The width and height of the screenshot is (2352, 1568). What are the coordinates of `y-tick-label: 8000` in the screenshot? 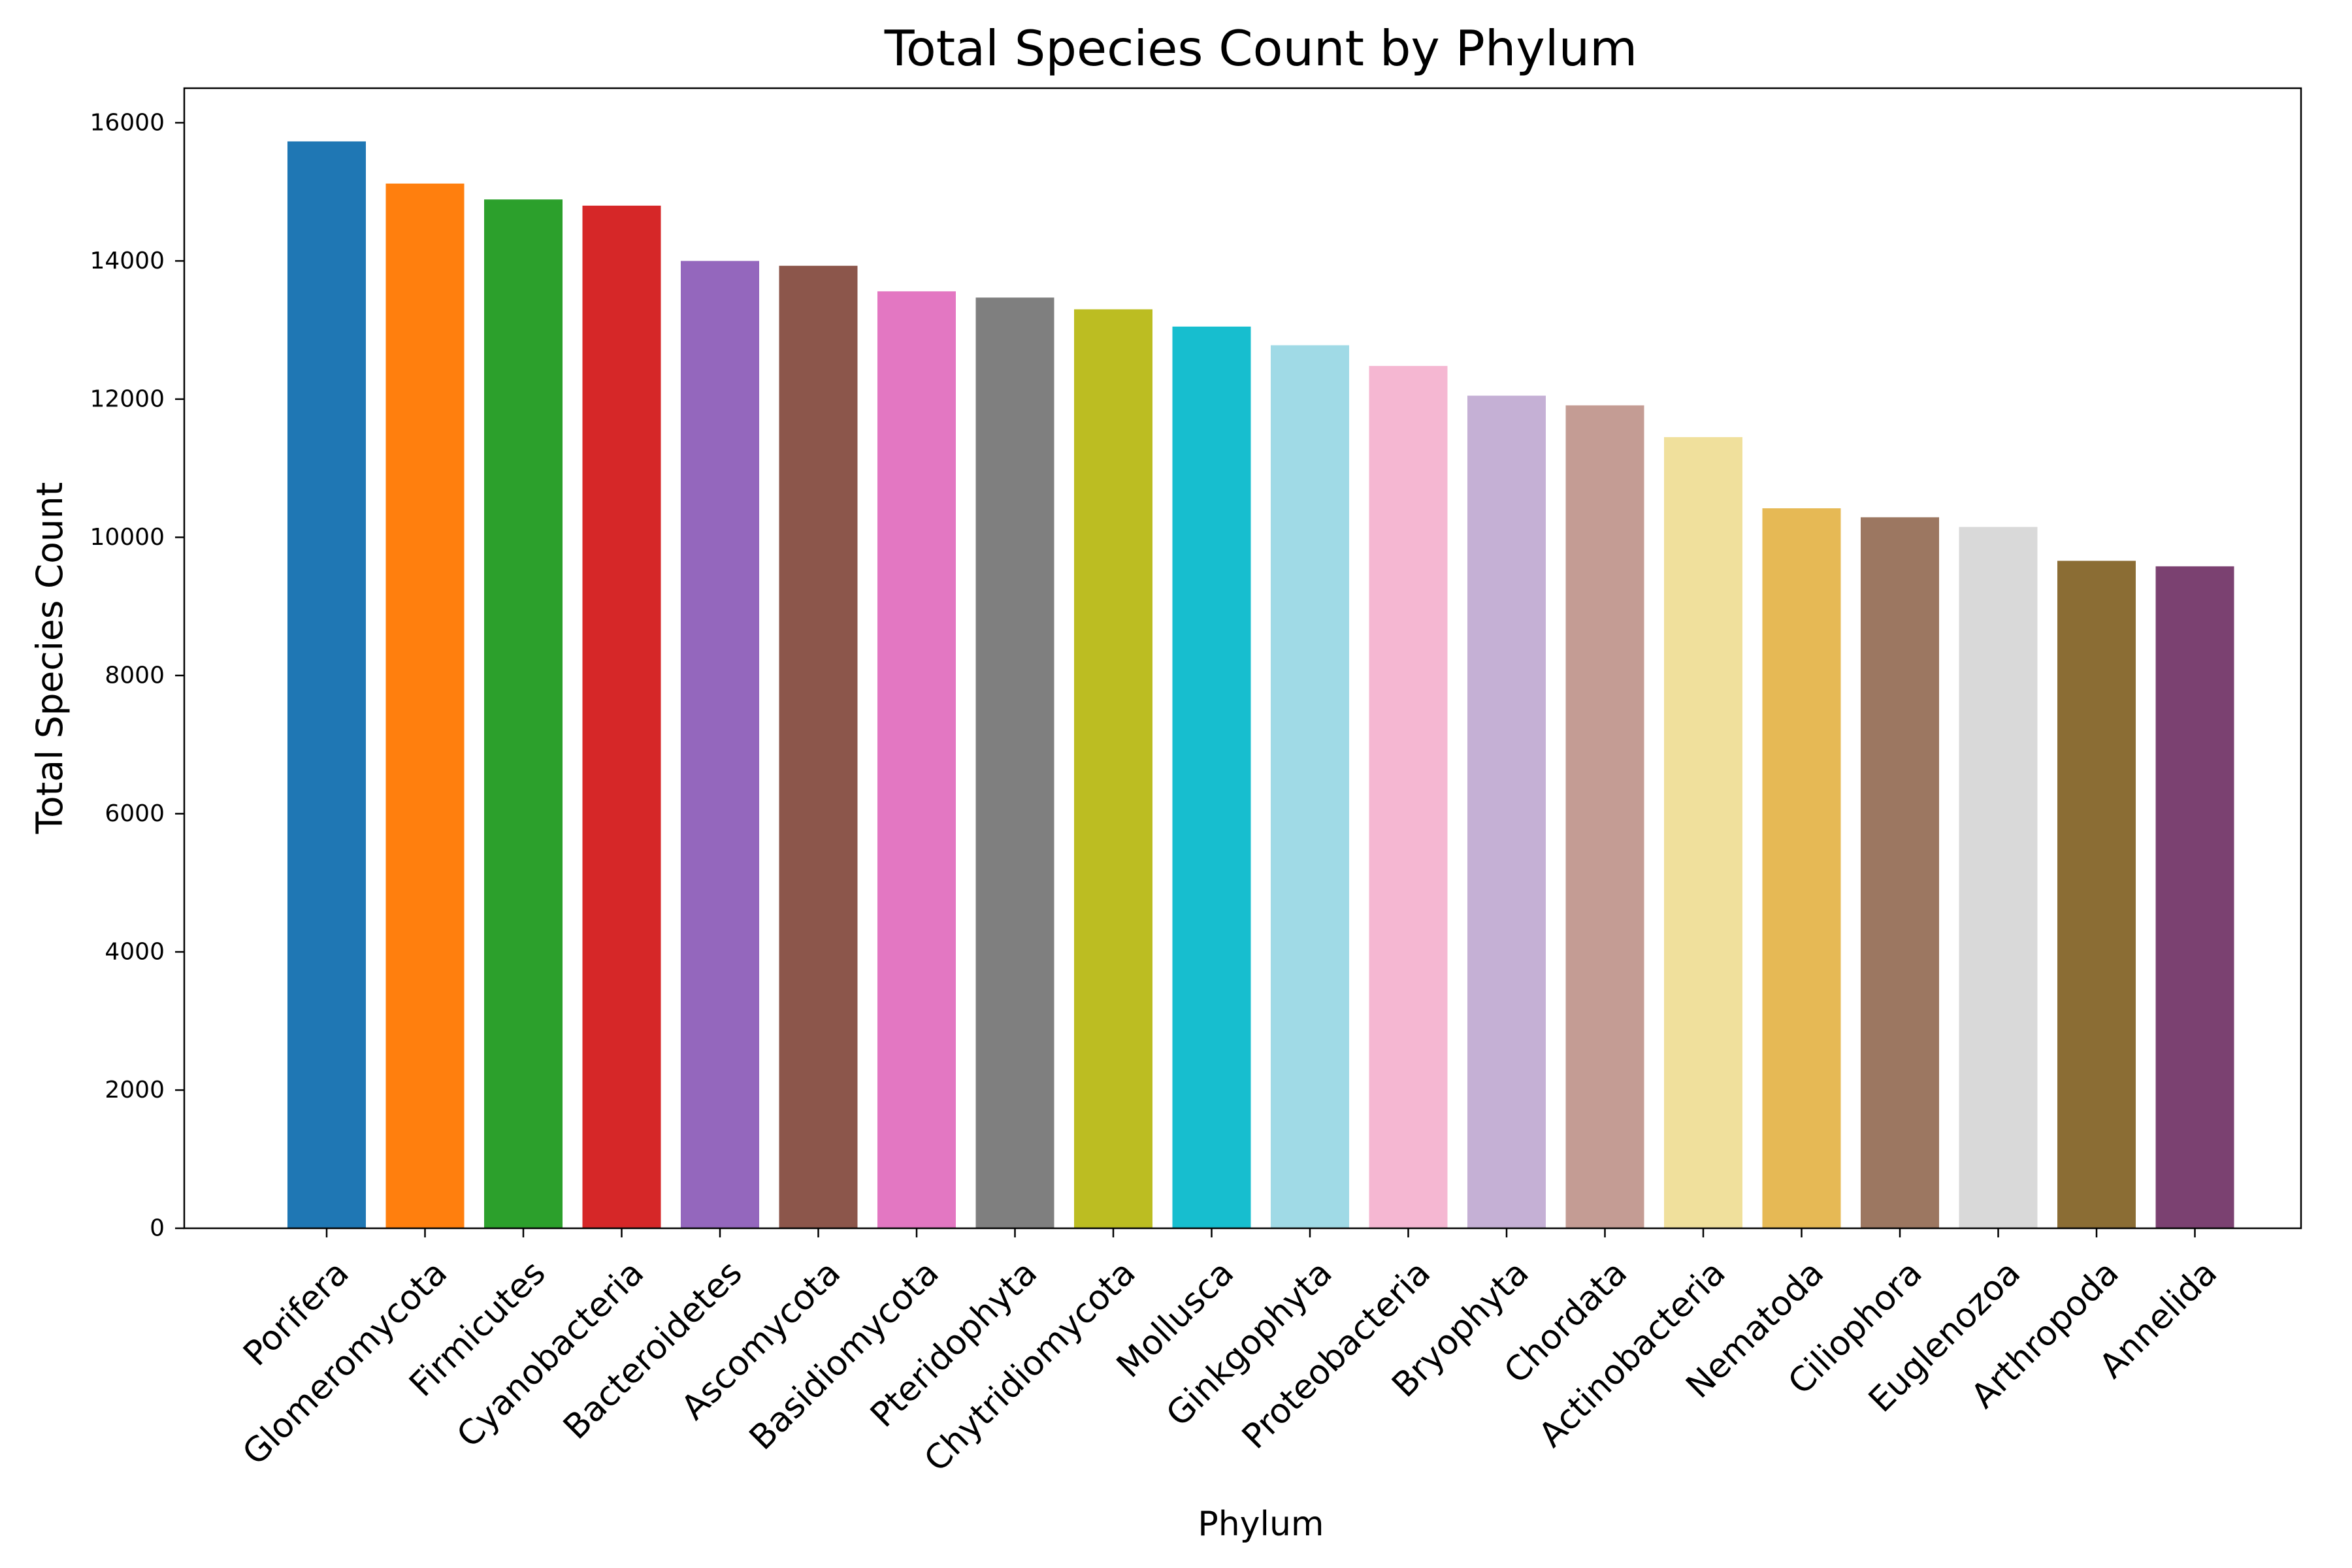 It's located at (135, 675).